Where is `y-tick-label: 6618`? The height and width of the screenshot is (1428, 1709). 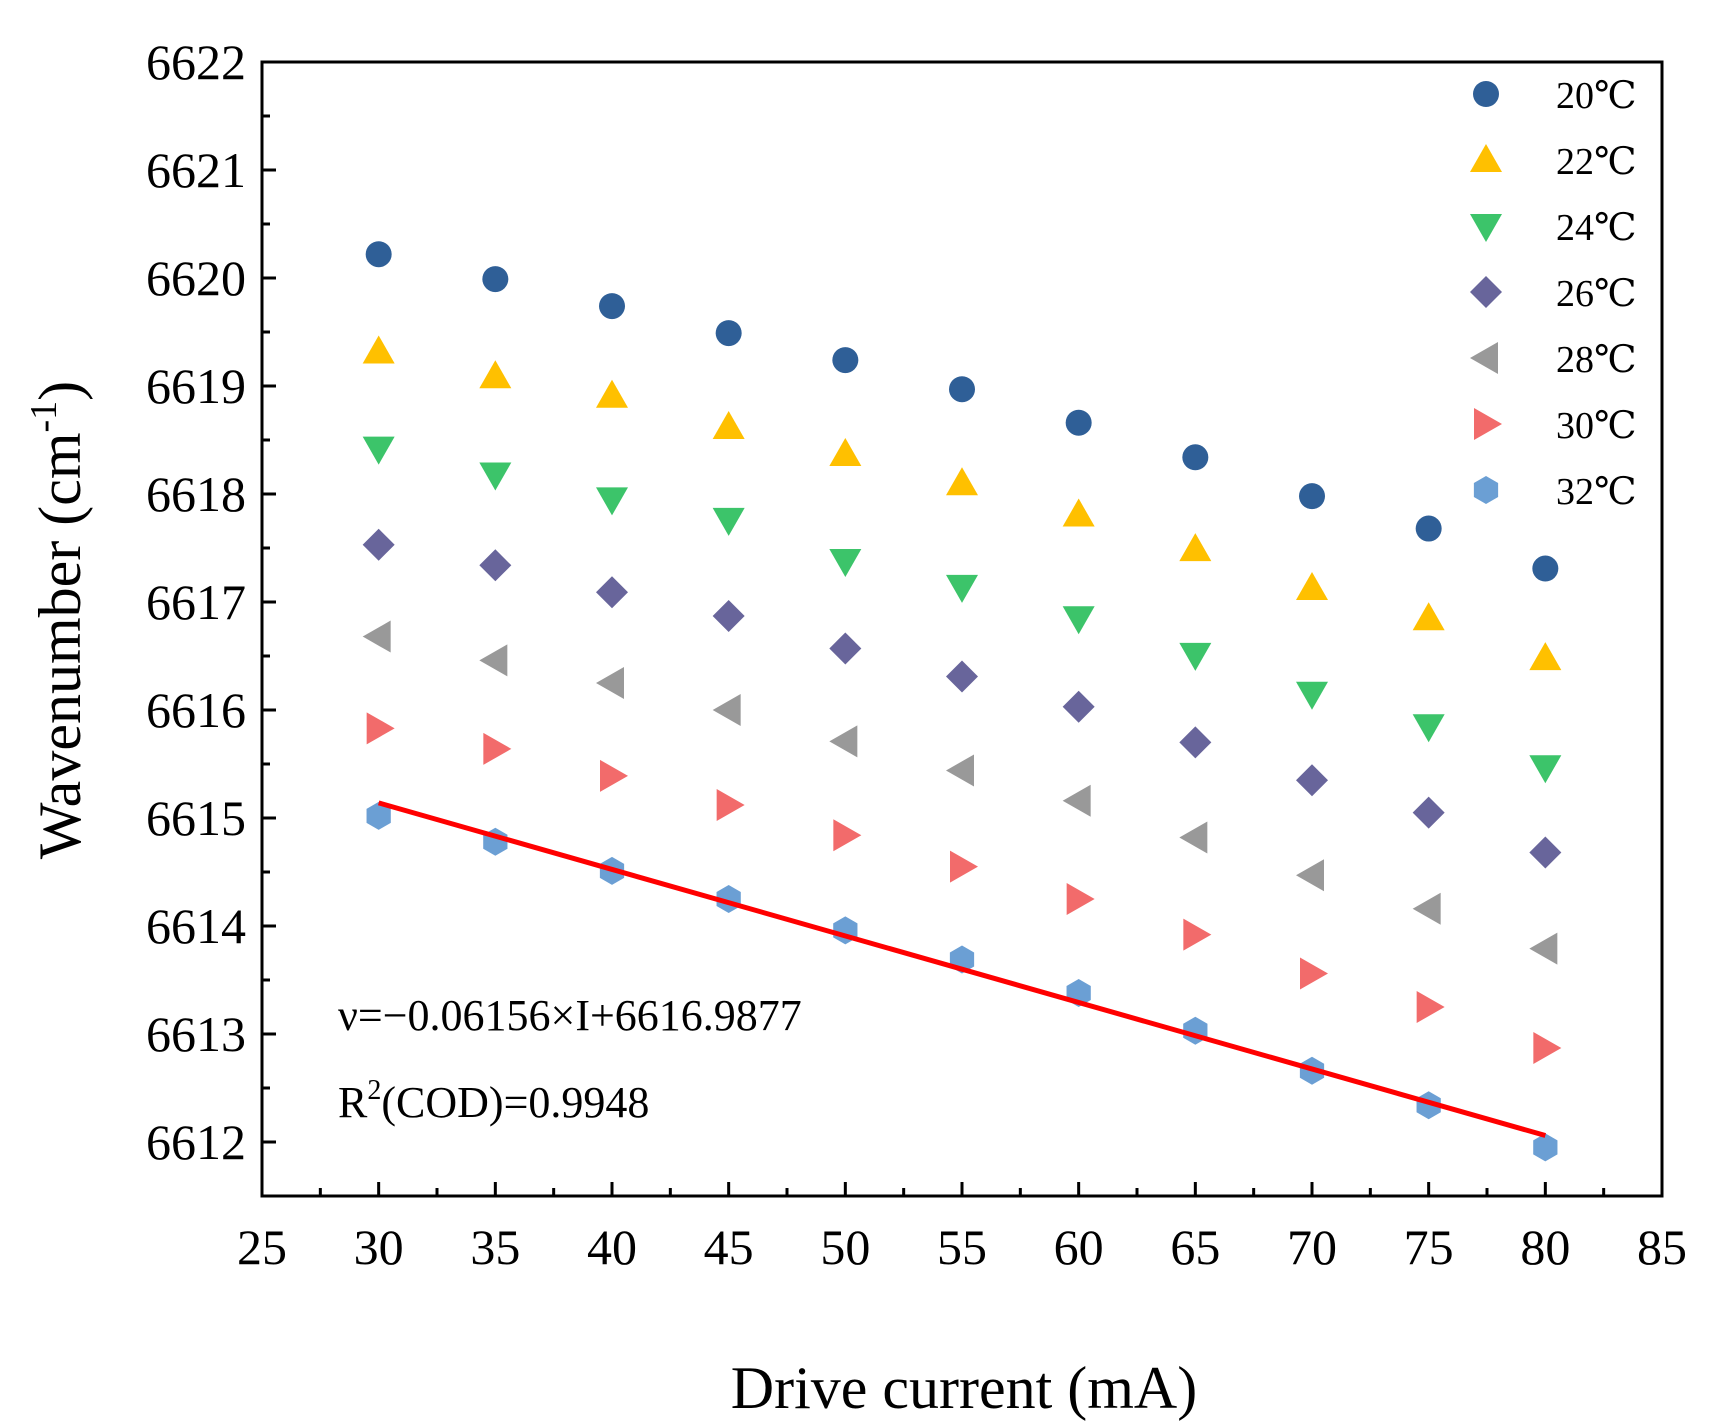 y-tick-label: 6618 is located at coordinates (196, 494).